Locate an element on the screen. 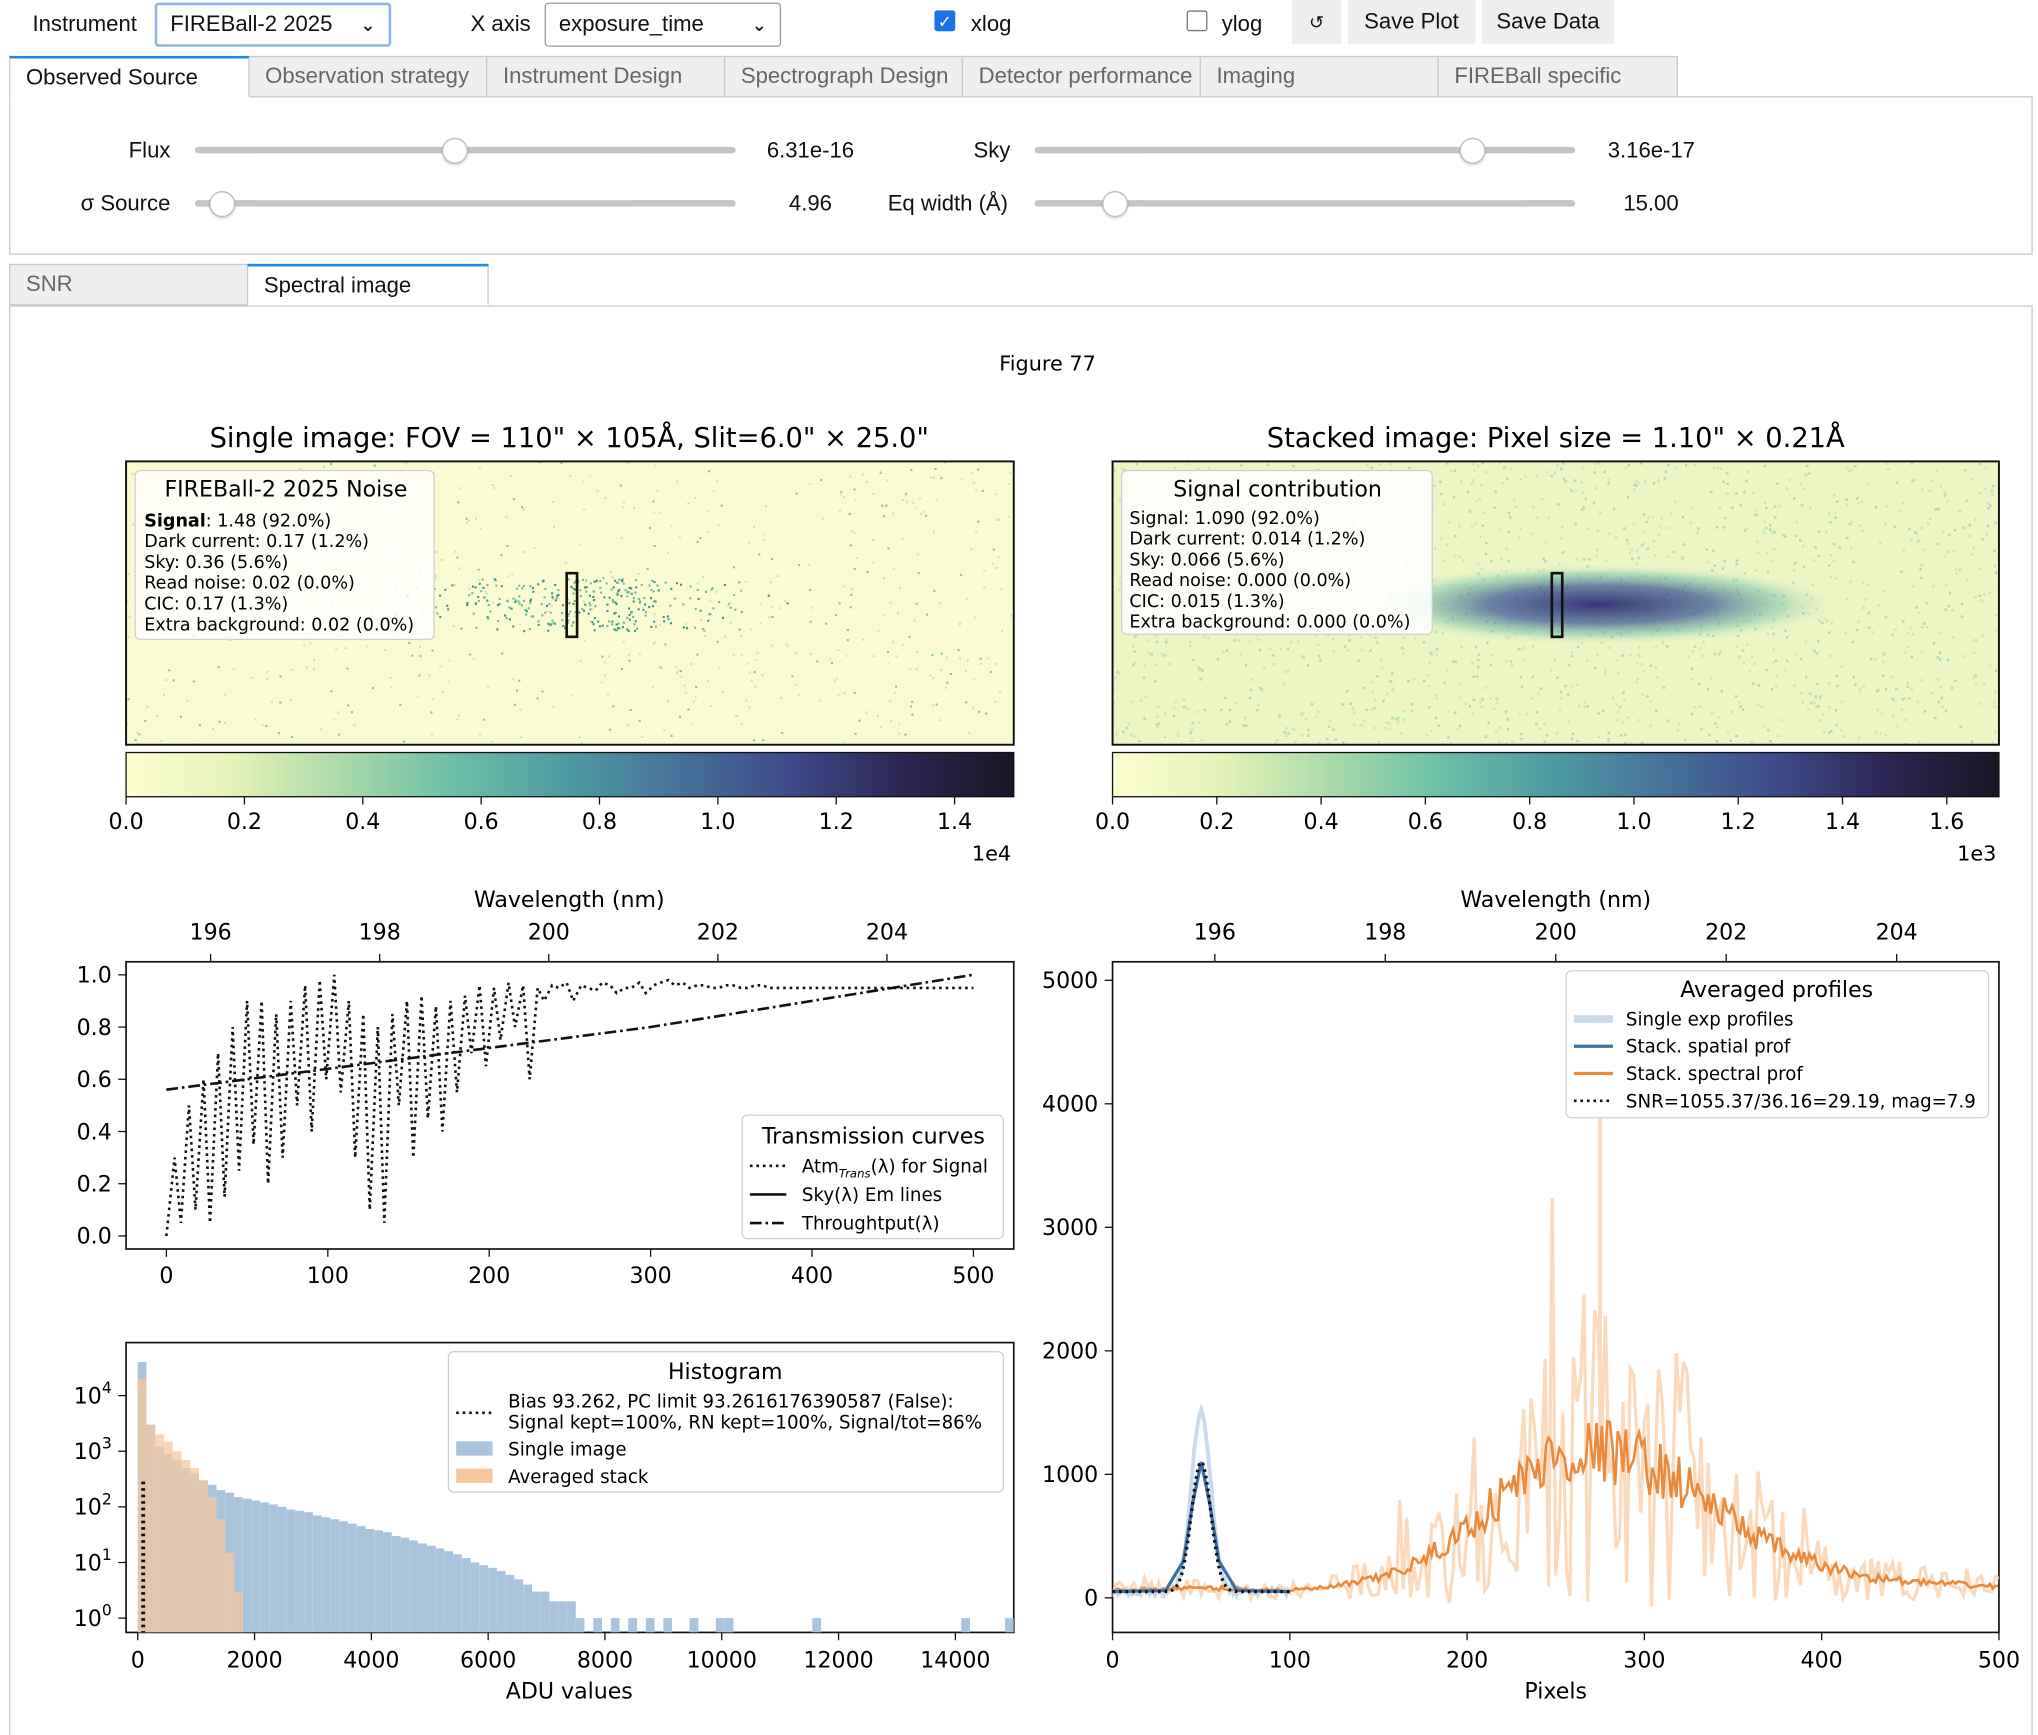 This screenshot has height=1735, width=2038. instrument-select: FIREBall-2 2025 ⌄ is located at coordinates (273, 24).